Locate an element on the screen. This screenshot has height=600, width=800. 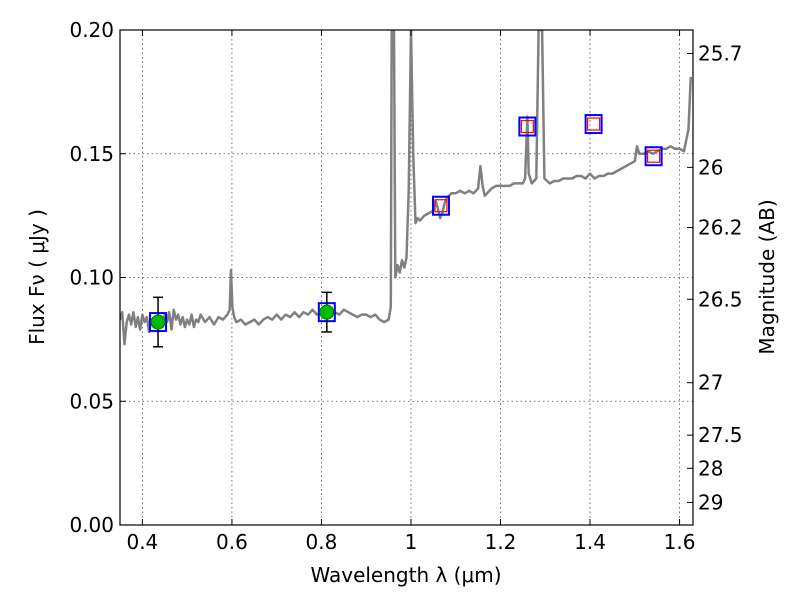
y-axis-right: 25.7 26 26.2 26.5 27 27.5 28 29 is located at coordinates (715, 278).